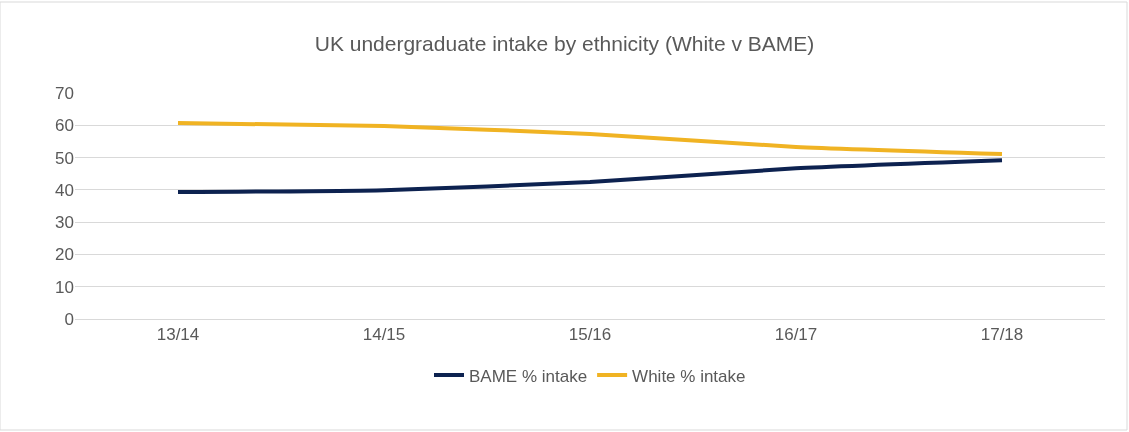  Describe the element at coordinates (1002, 335) in the screenshot. I see `x-tick-label: 17/18` at that location.